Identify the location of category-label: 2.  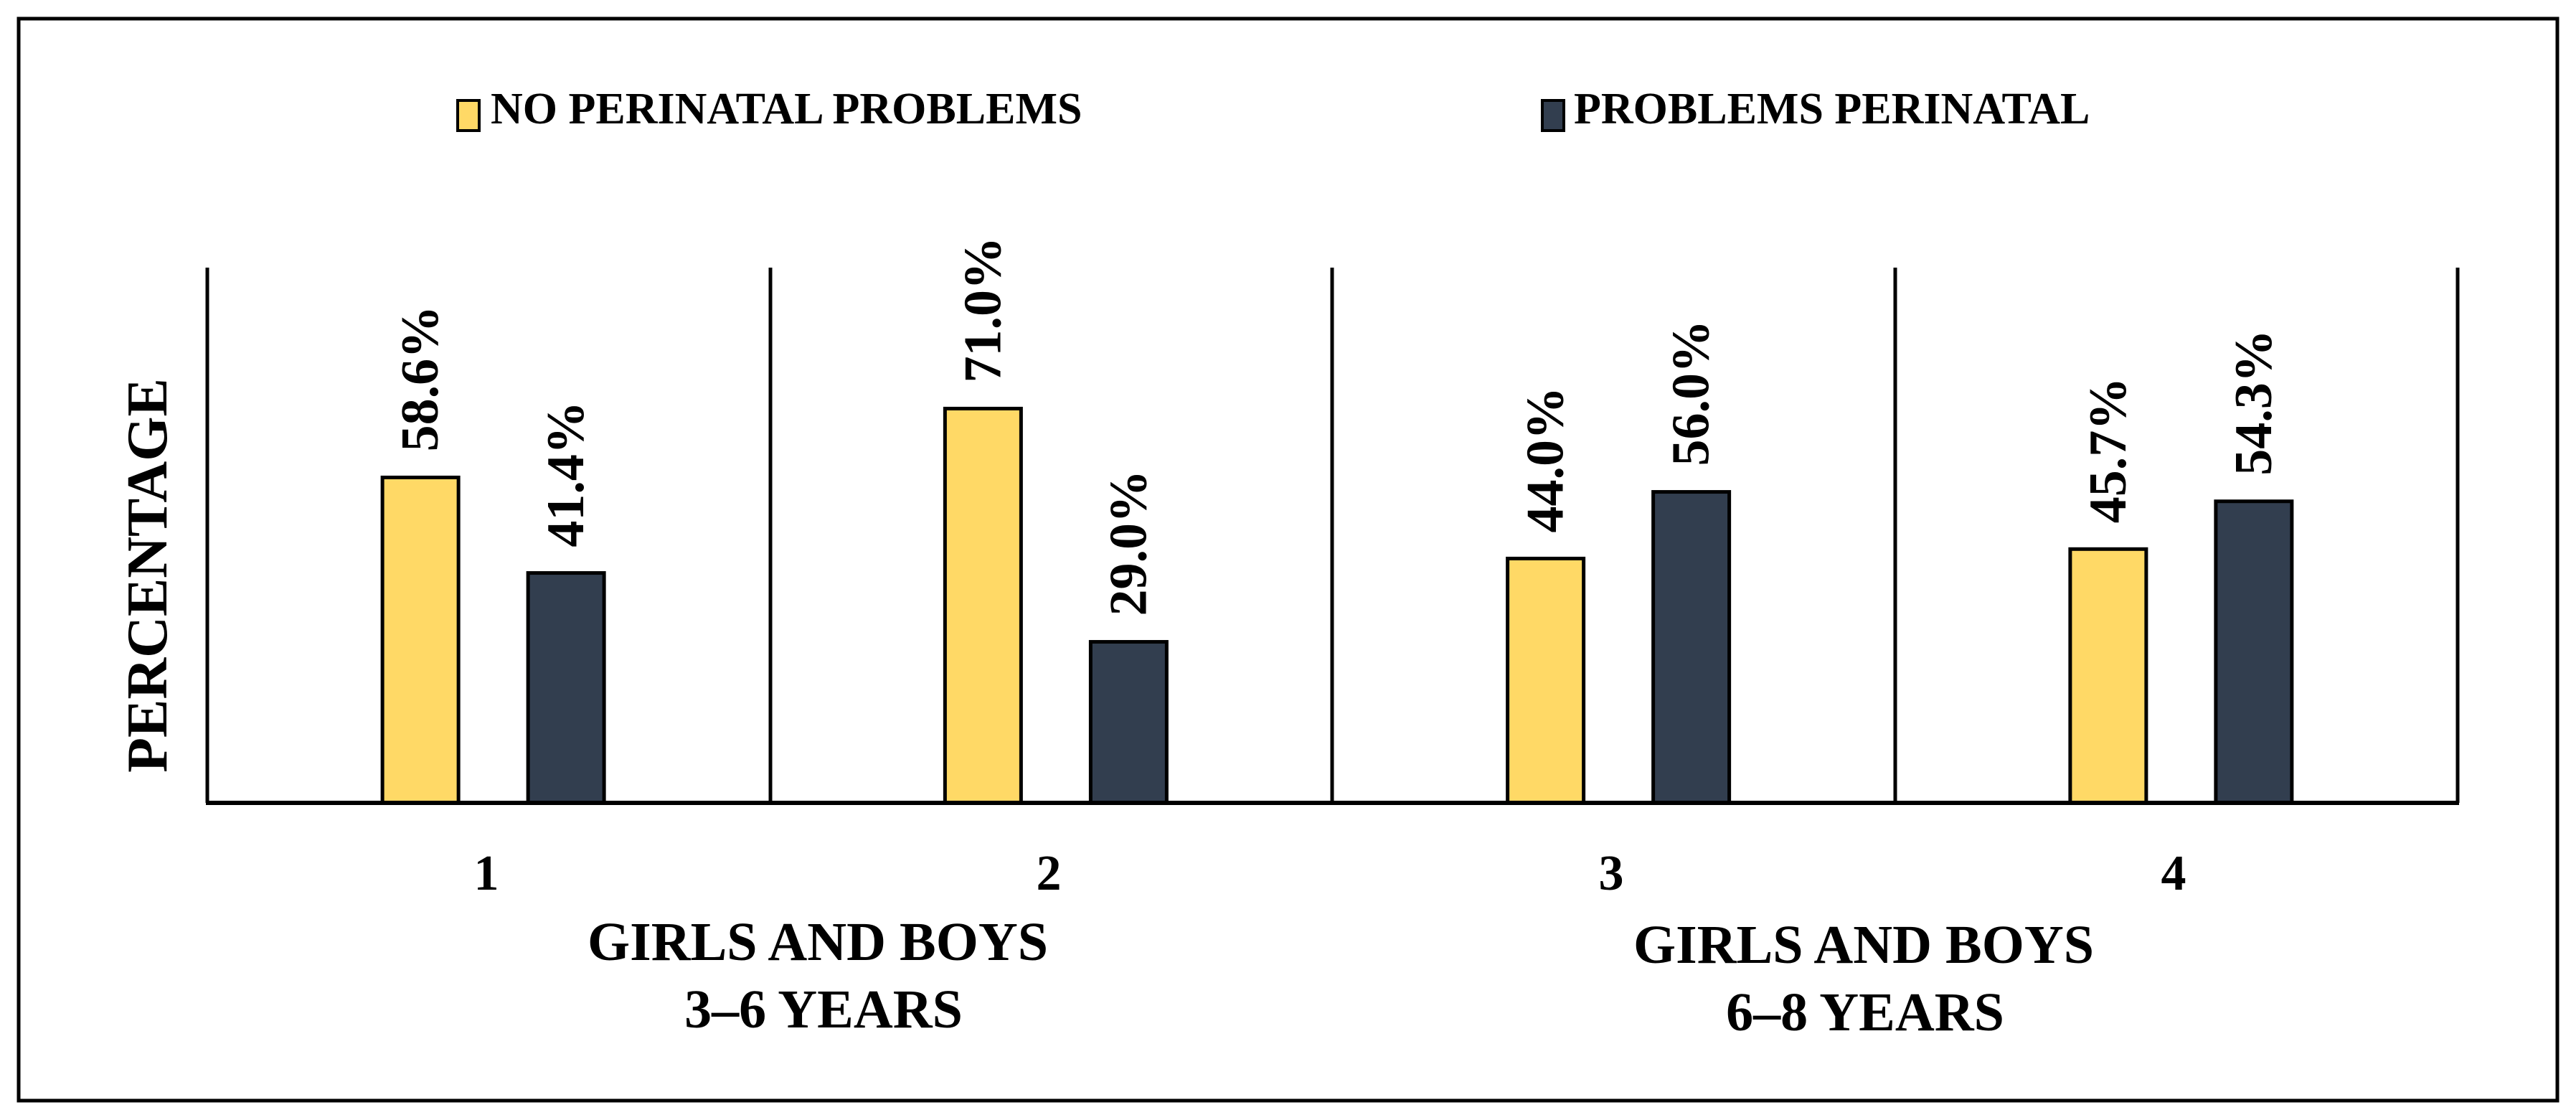
(1049, 873).